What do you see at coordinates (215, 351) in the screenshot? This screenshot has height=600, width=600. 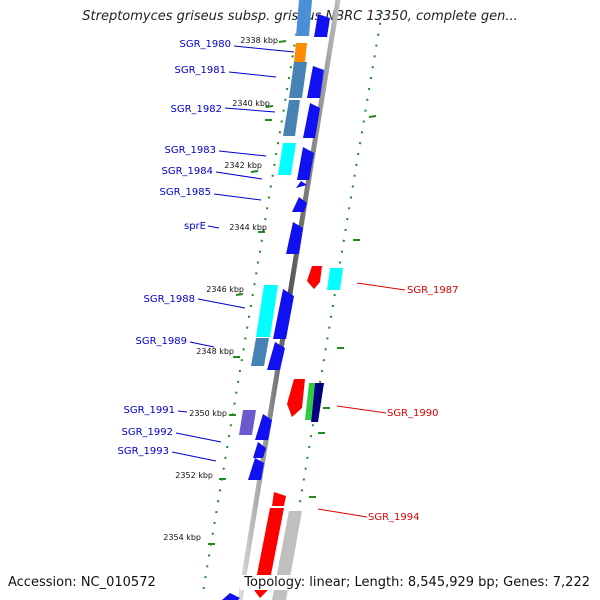 I see `tick-label: 2348 kbp` at bounding box center [215, 351].